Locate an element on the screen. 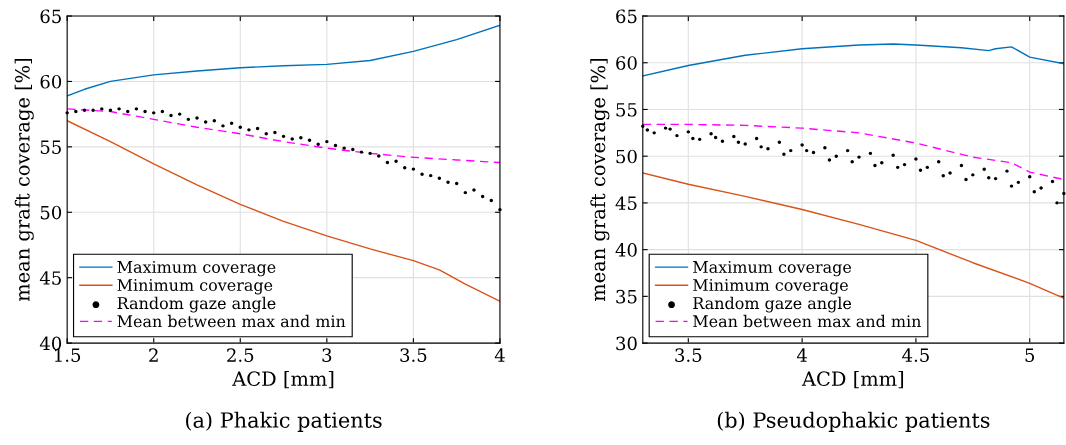 The height and width of the screenshot is (445, 1066). text: (a) Phakic patients is located at coordinates (284, 421).